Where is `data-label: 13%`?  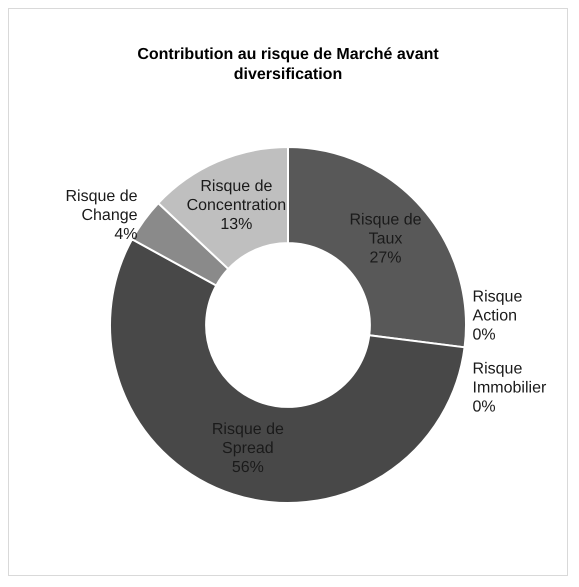 data-label: 13% is located at coordinates (236, 225).